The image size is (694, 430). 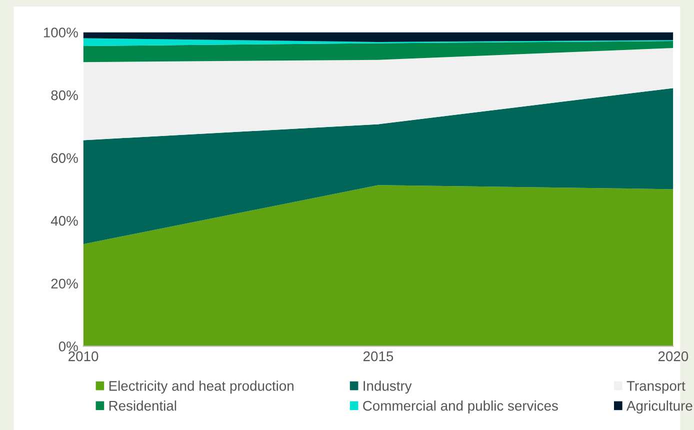 What do you see at coordinates (64, 95) in the screenshot?
I see `y-tick-label: 80%` at bounding box center [64, 95].